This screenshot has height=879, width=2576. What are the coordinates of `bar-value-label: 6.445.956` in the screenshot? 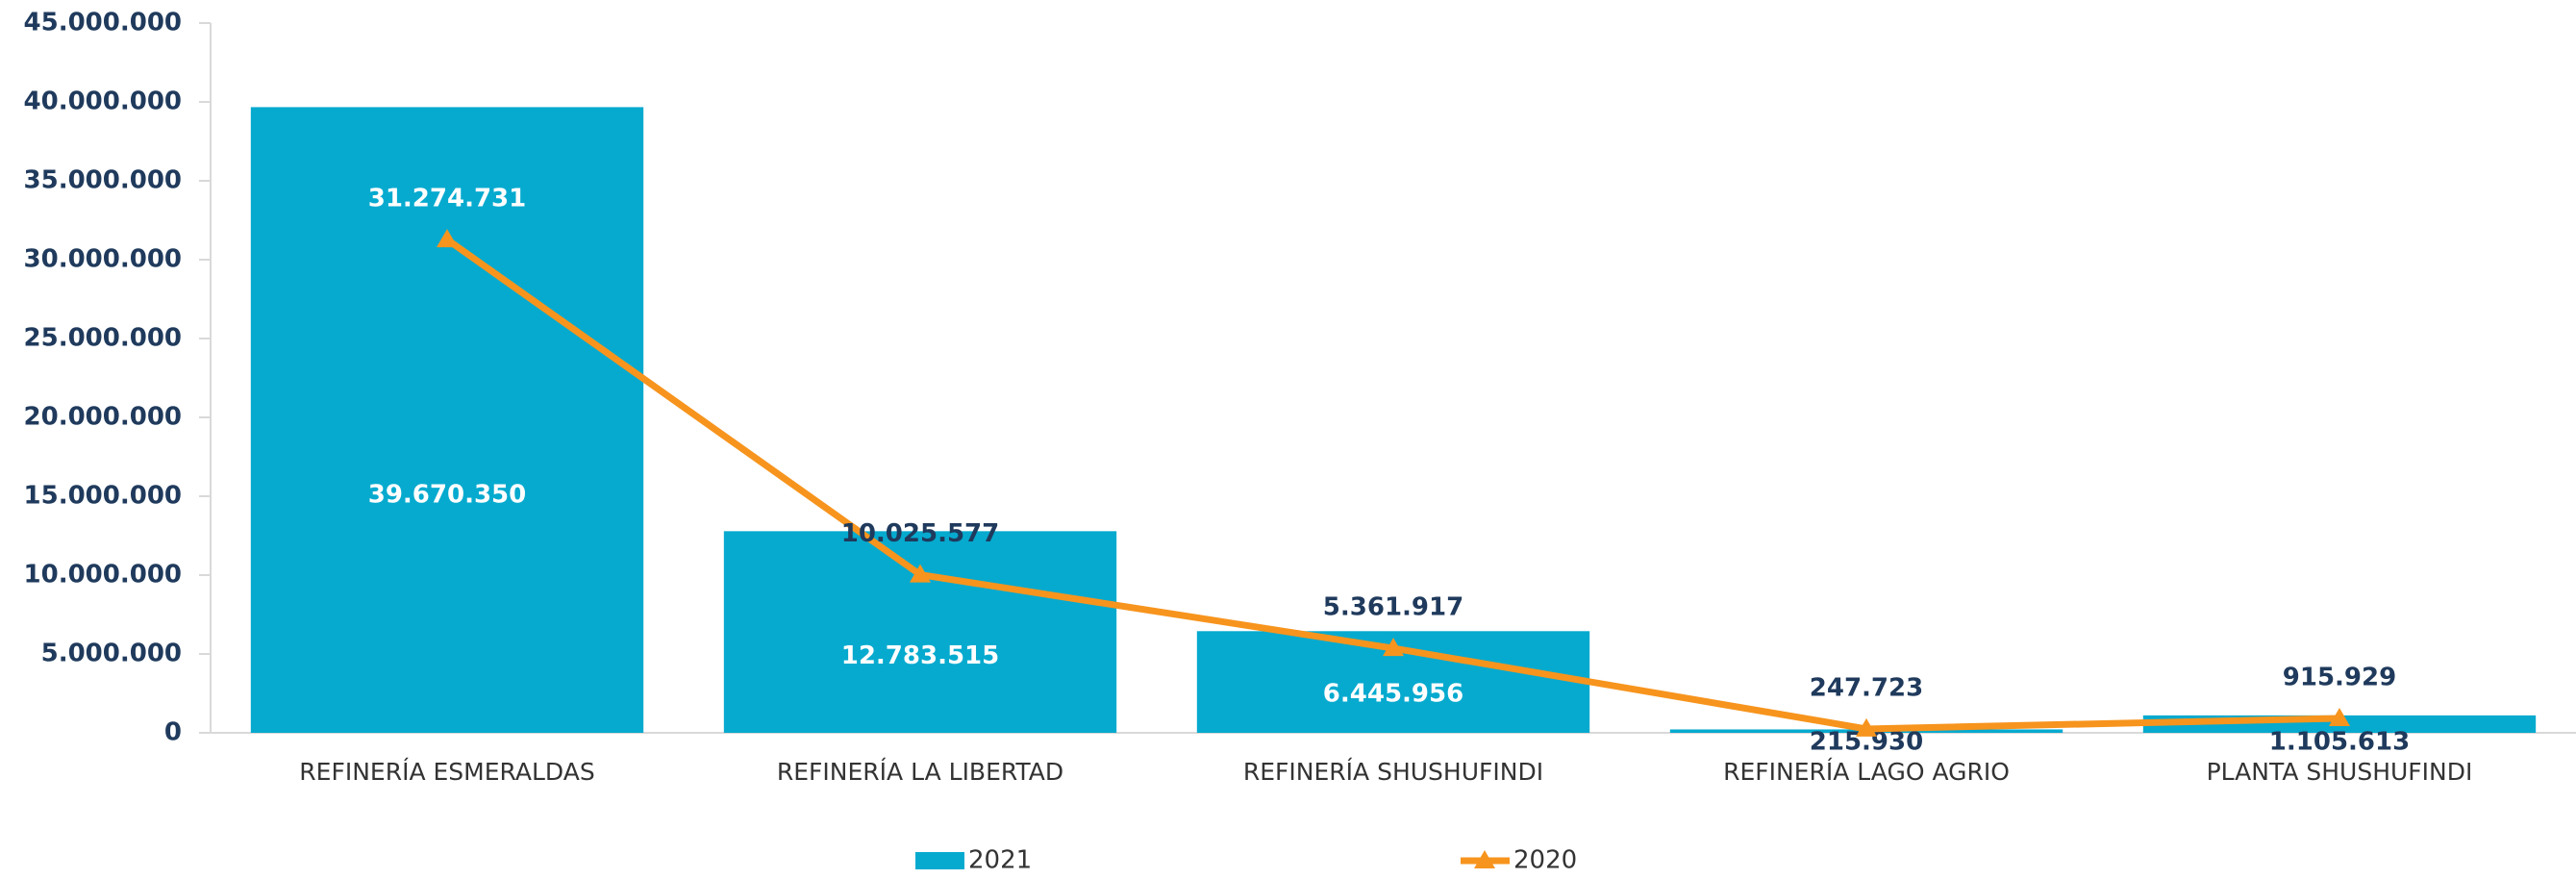 It's located at (1393, 693).